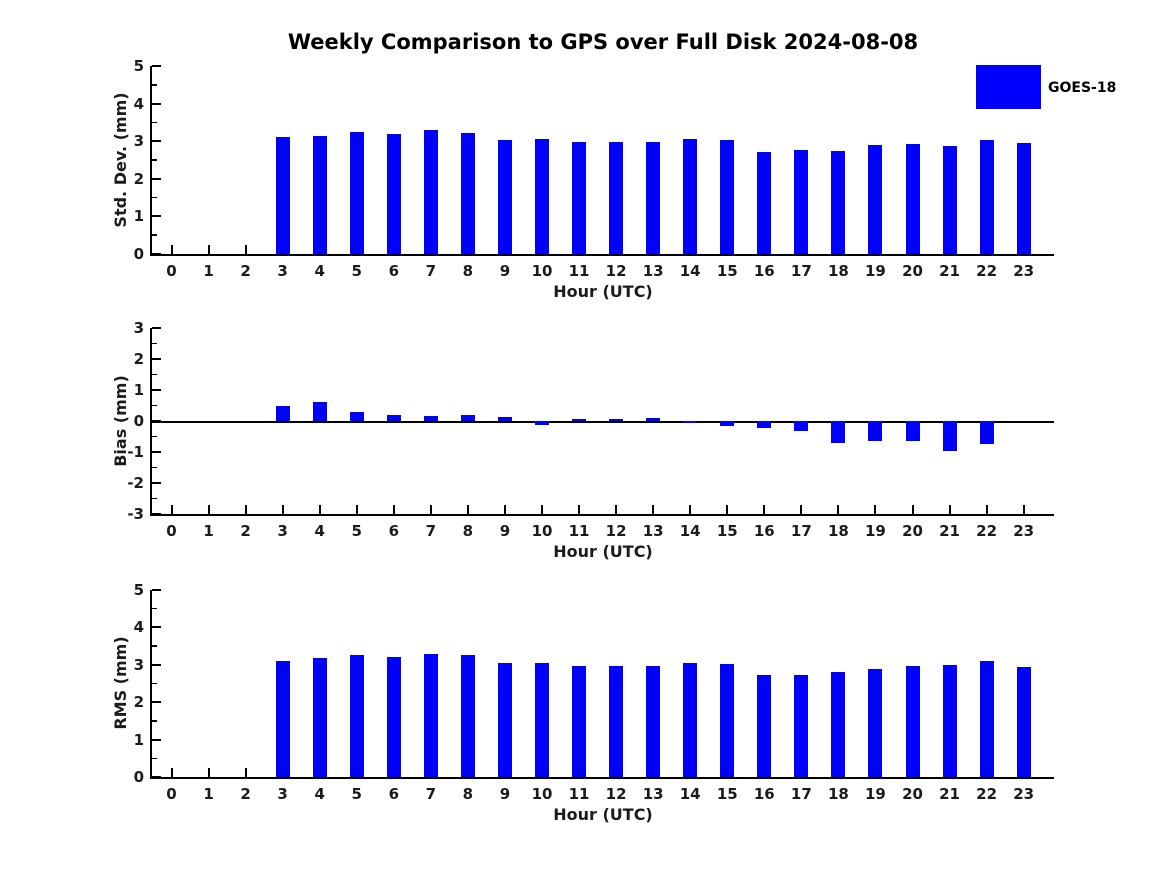 Image resolution: width=1167 pixels, height=875 pixels. Describe the element at coordinates (394, 794) in the screenshot. I see `x-tick-label: 6` at that location.